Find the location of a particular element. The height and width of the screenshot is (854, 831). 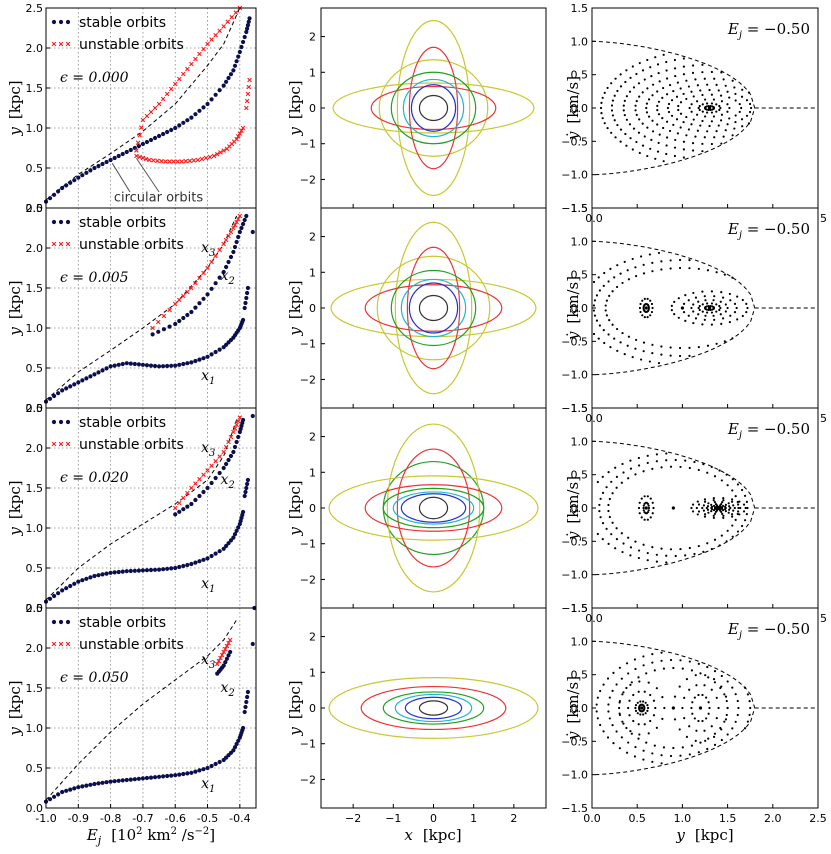

y-tick-label: −2 is located at coordinates (308, 579).